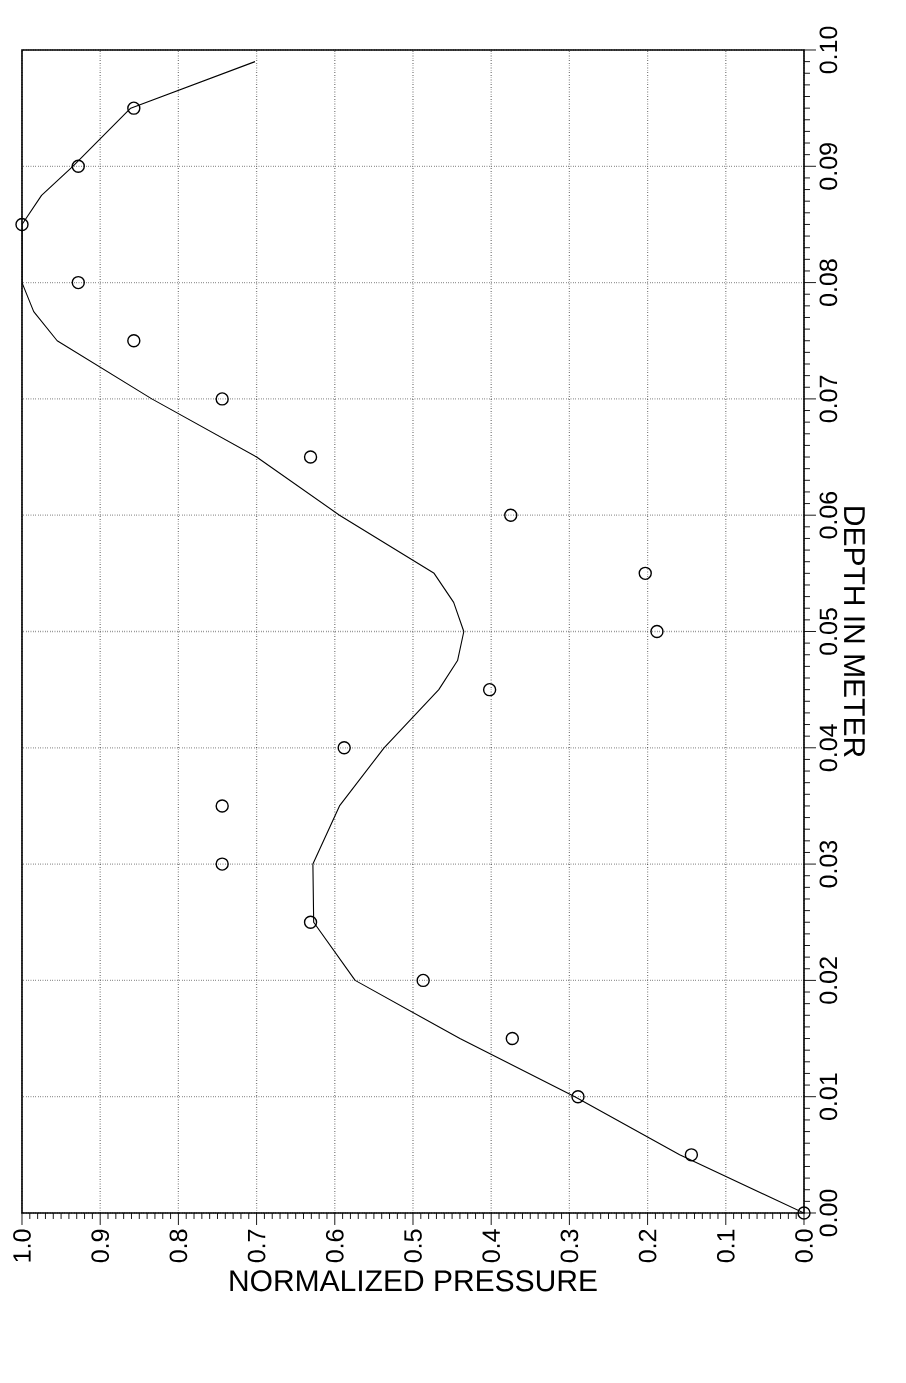 This screenshot has width=906, height=1383. Describe the element at coordinates (828, 631) in the screenshot. I see `y-tick-label: 0.05` at that location.